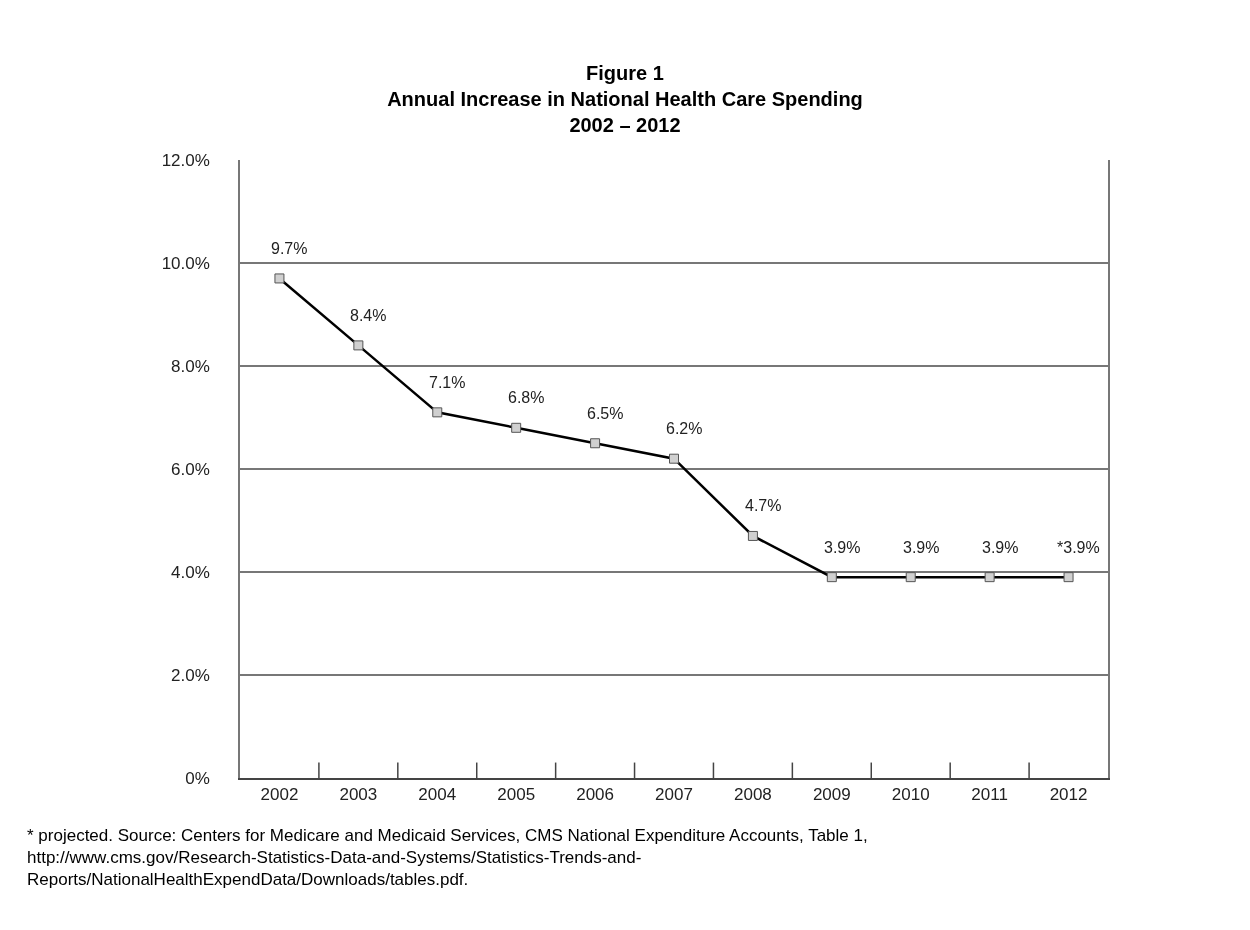 The width and height of the screenshot is (1250, 930). What do you see at coordinates (190, 675) in the screenshot?
I see `y-tick-label: 2.0%` at bounding box center [190, 675].